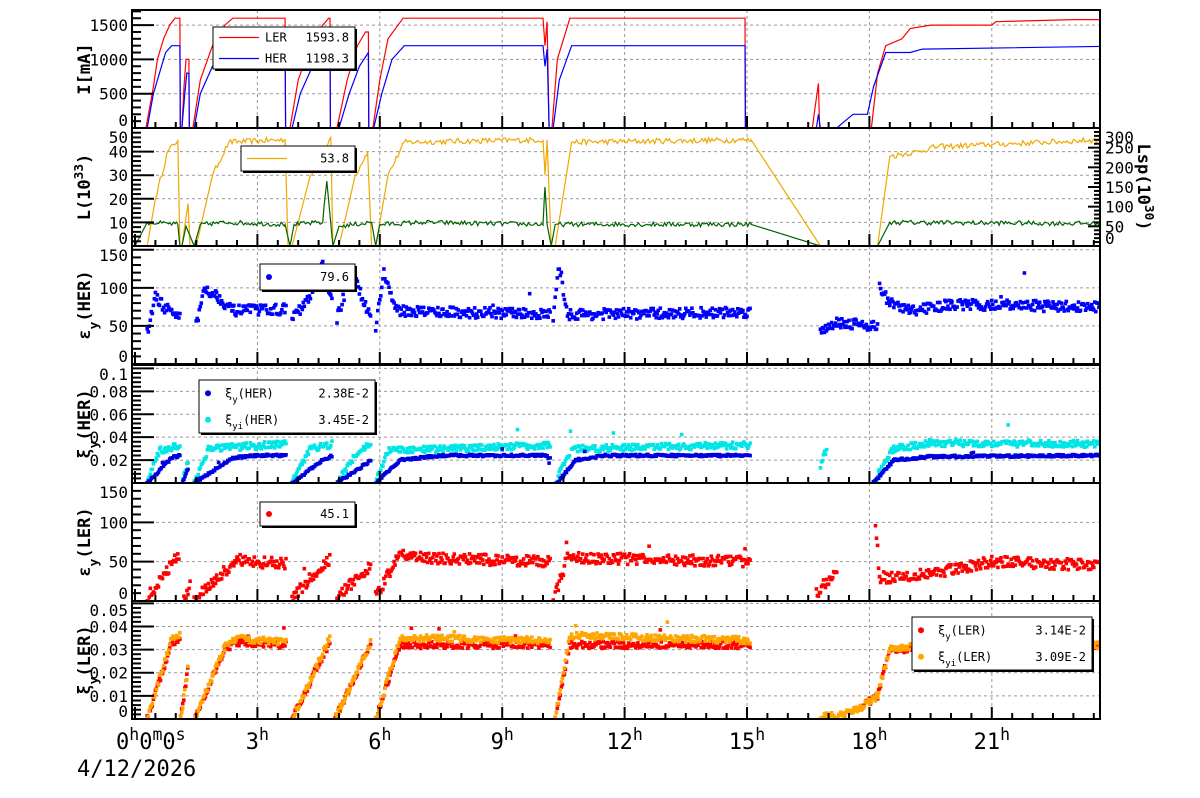 This screenshot has height=798, width=1200. I want to click on y-tick-label: 0.06, so click(108, 414).